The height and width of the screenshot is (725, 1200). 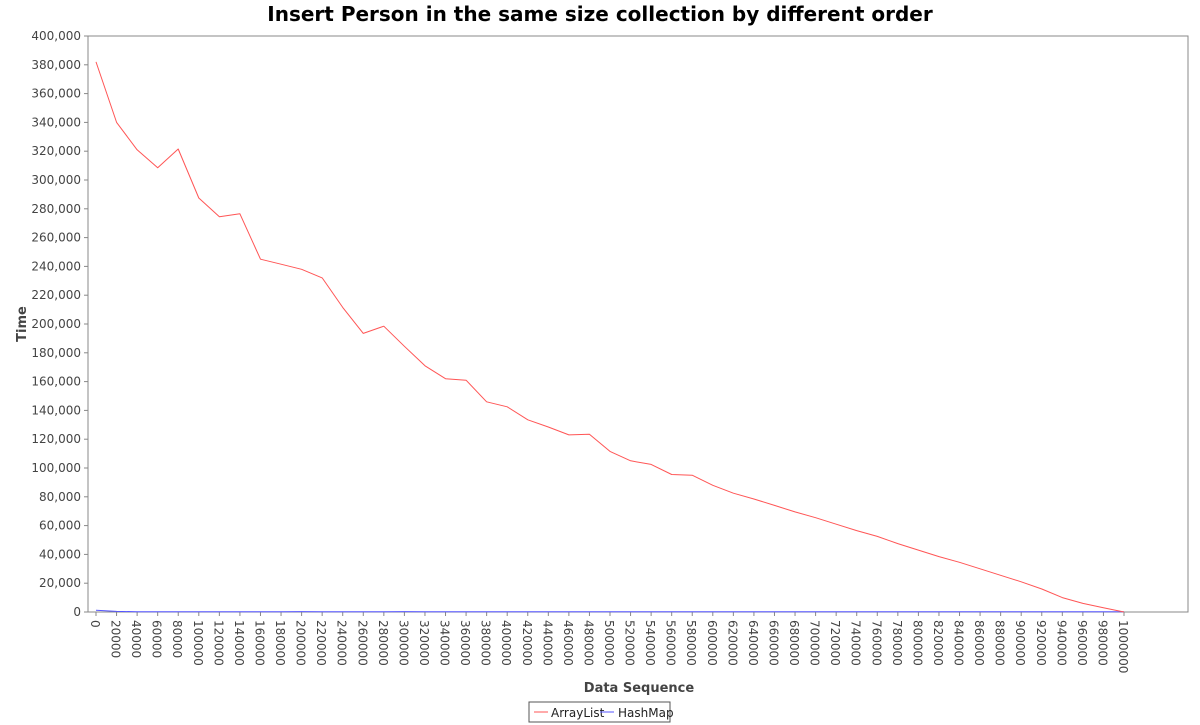 What do you see at coordinates (527, 643) in the screenshot?
I see `x-tick-label: 420000` at bounding box center [527, 643].